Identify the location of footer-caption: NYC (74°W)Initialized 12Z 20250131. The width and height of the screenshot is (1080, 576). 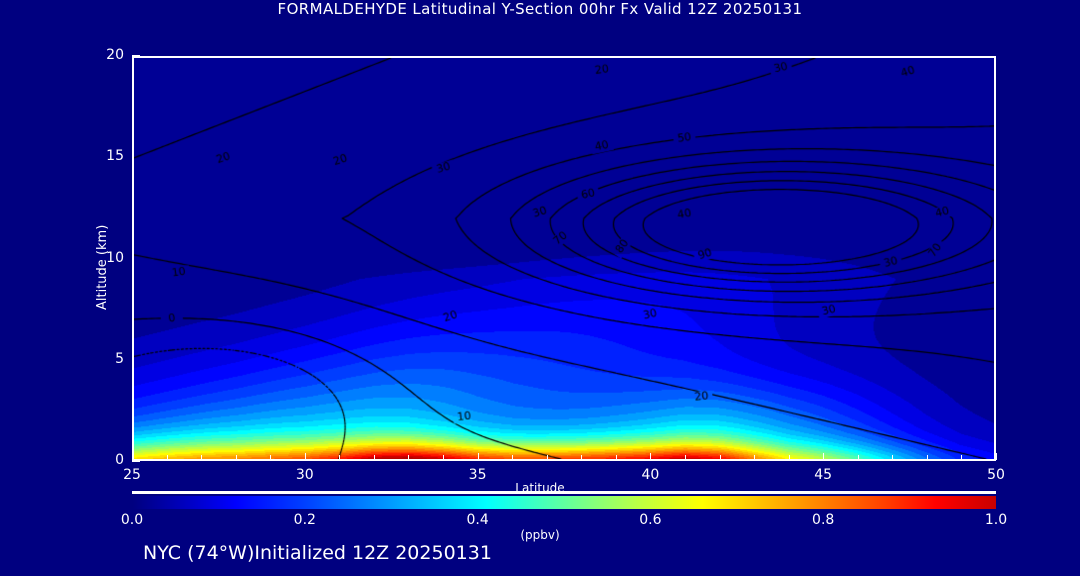
(317, 553).